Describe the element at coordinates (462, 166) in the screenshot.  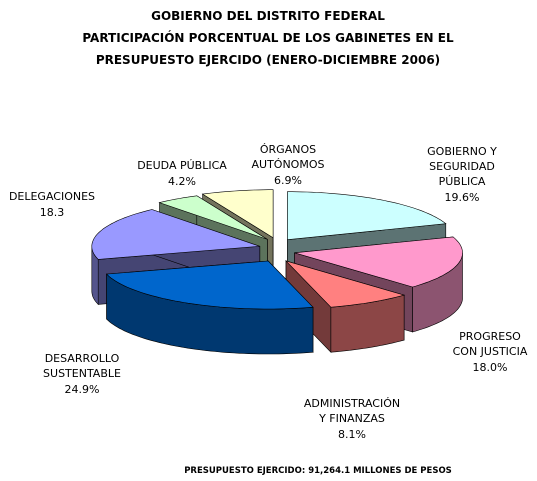
I see `slice-label: GOBIERNO Y SEGURIDAD PÚBLICA` at that location.